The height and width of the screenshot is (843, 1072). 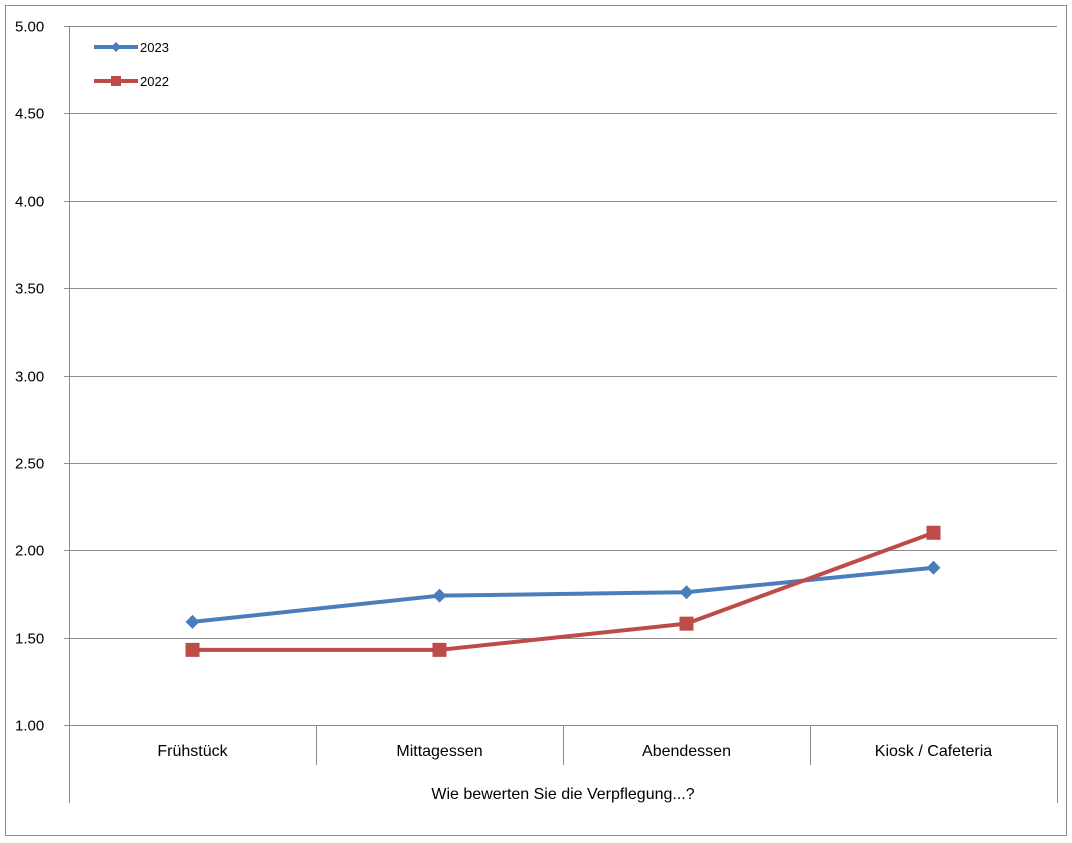 What do you see at coordinates (29, 726) in the screenshot?
I see `y-tick-label: 1.00` at bounding box center [29, 726].